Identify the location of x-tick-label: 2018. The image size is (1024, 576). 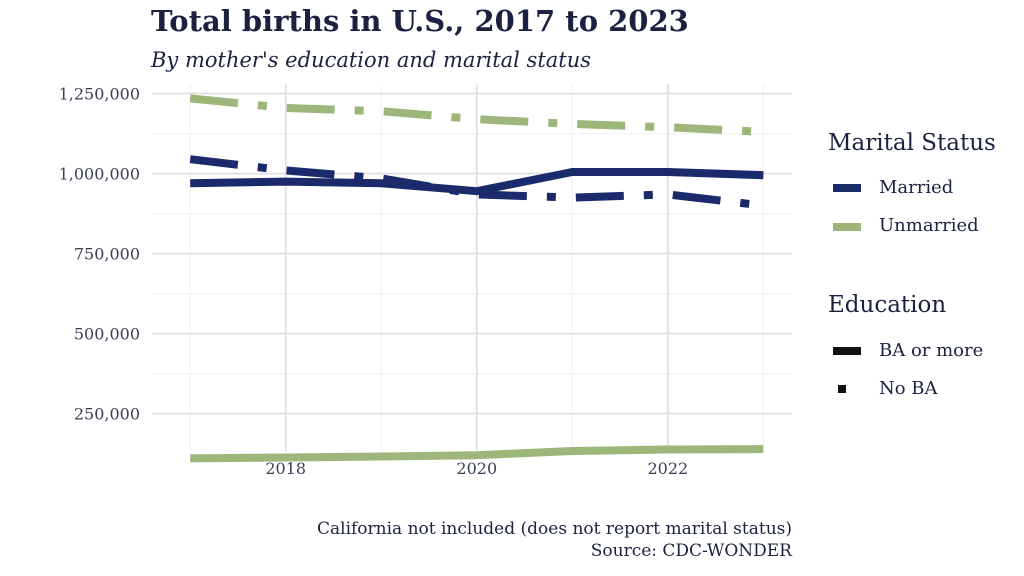
(285, 468).